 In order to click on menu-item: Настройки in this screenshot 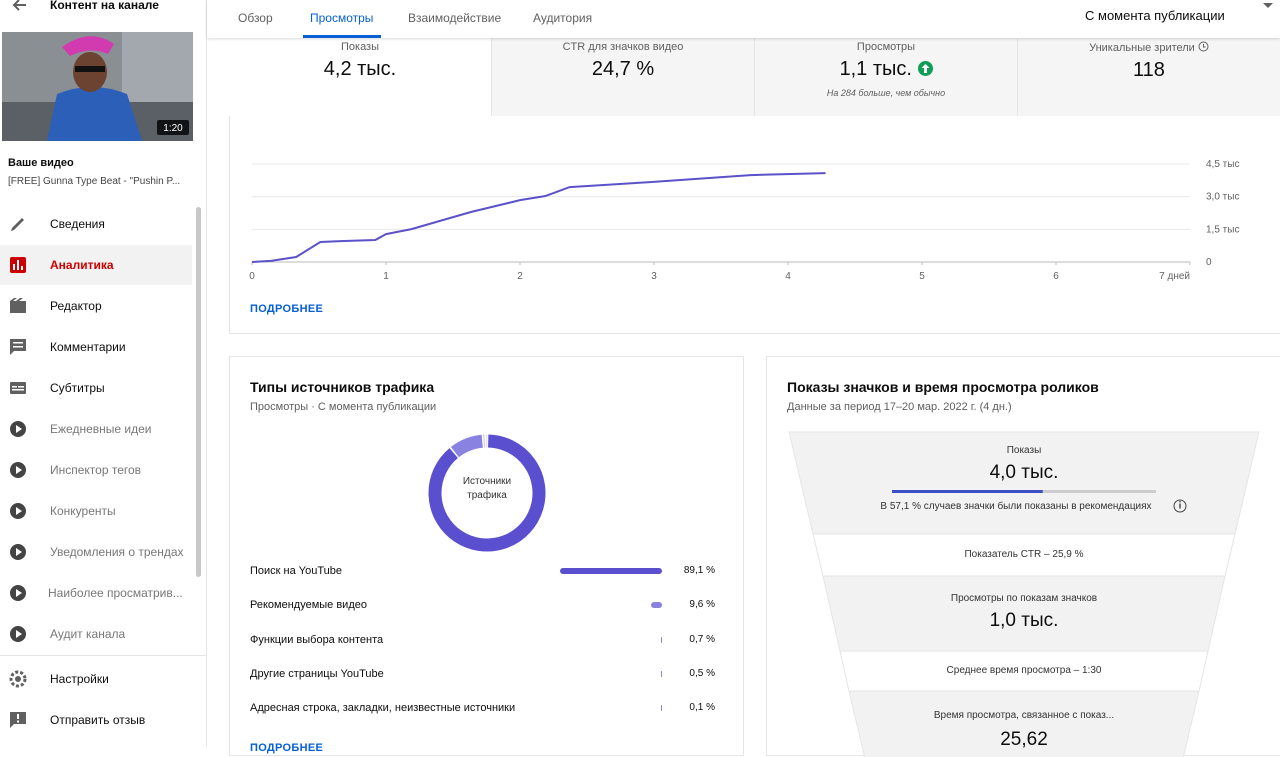, I will do `click(96, 679)`.